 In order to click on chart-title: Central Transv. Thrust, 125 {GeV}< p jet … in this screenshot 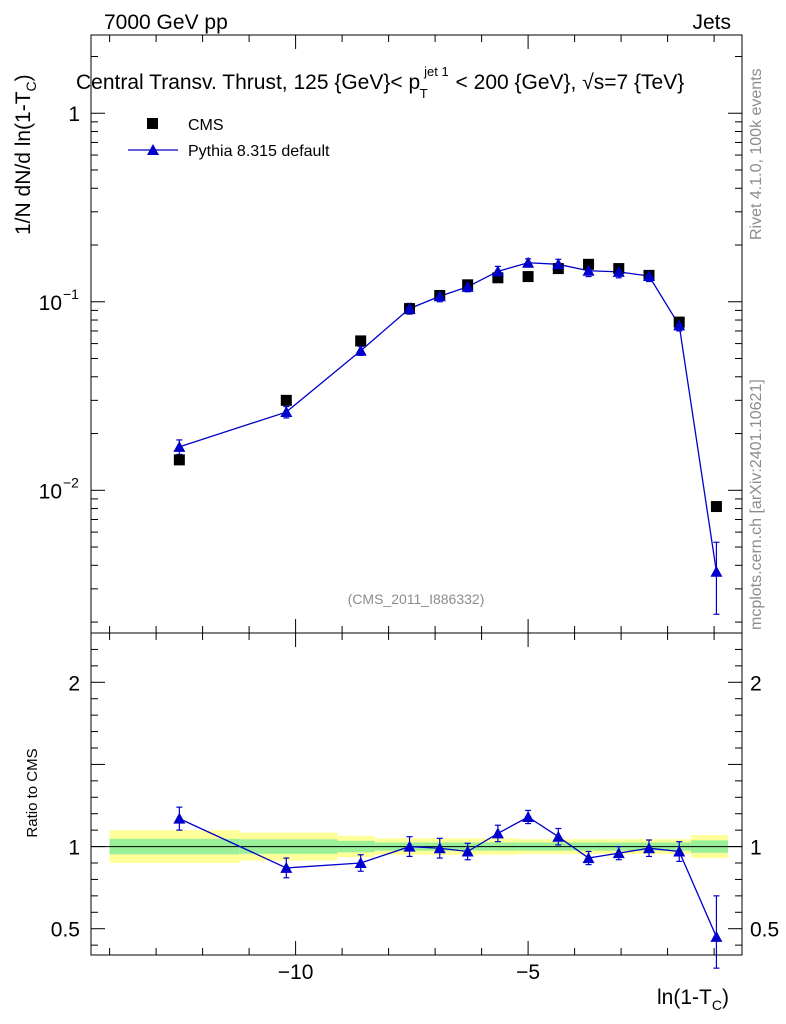, I will do `click(380, 82)`.